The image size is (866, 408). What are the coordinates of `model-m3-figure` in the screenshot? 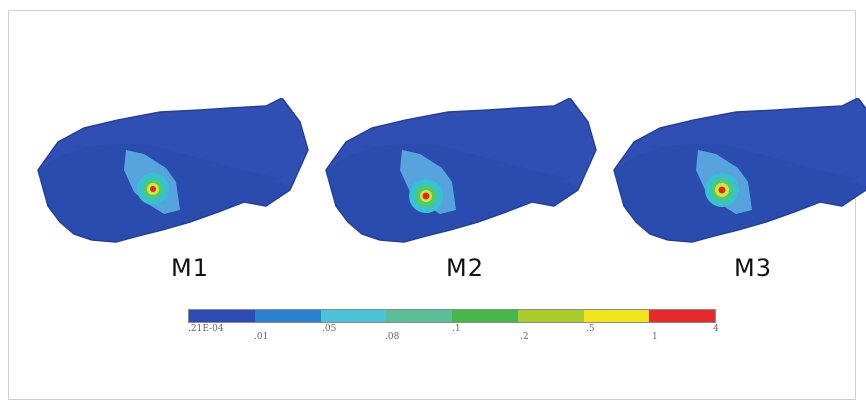 It's located at (739, 170).